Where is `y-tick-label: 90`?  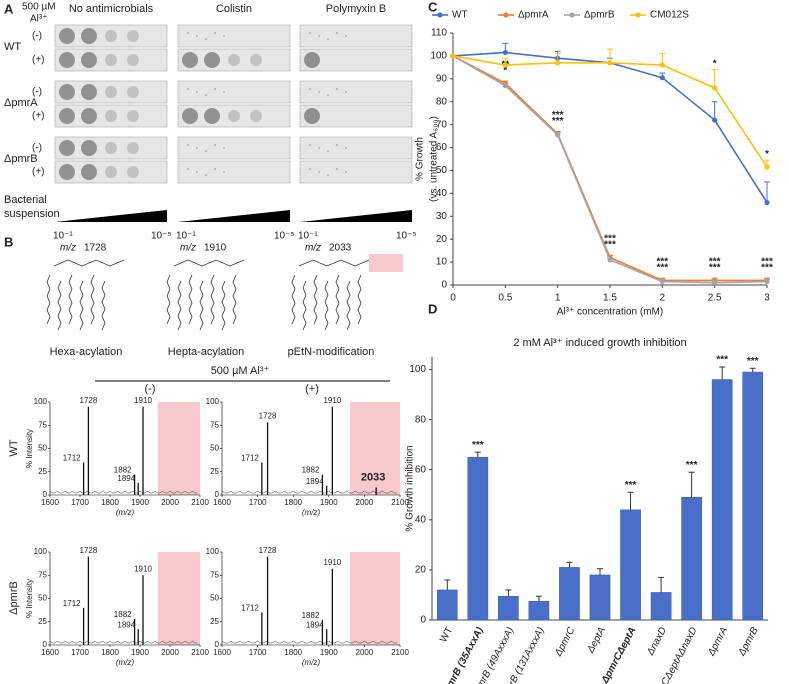 y-tick-label: 90 is located at coordinates (442, 78).